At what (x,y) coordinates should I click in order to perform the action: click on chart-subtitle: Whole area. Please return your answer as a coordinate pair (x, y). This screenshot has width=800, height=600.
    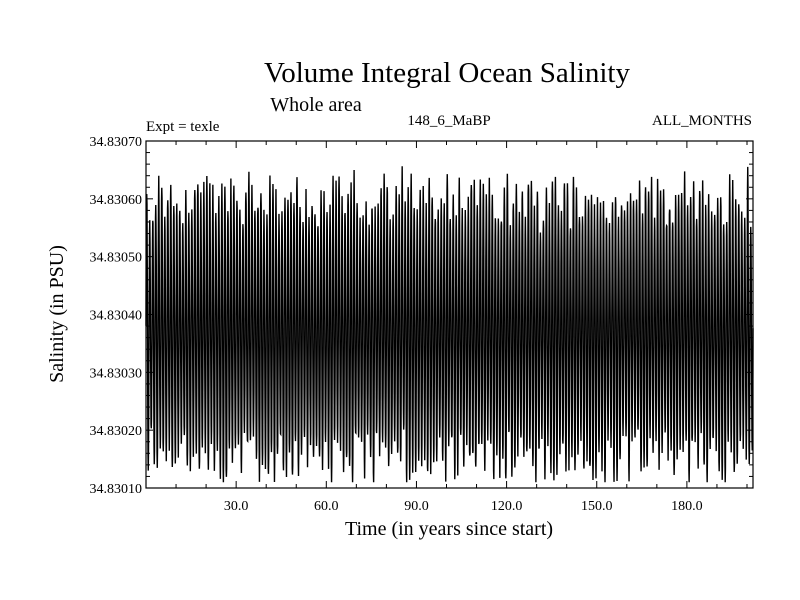
    Looking at the image, I should click on (316, 105).